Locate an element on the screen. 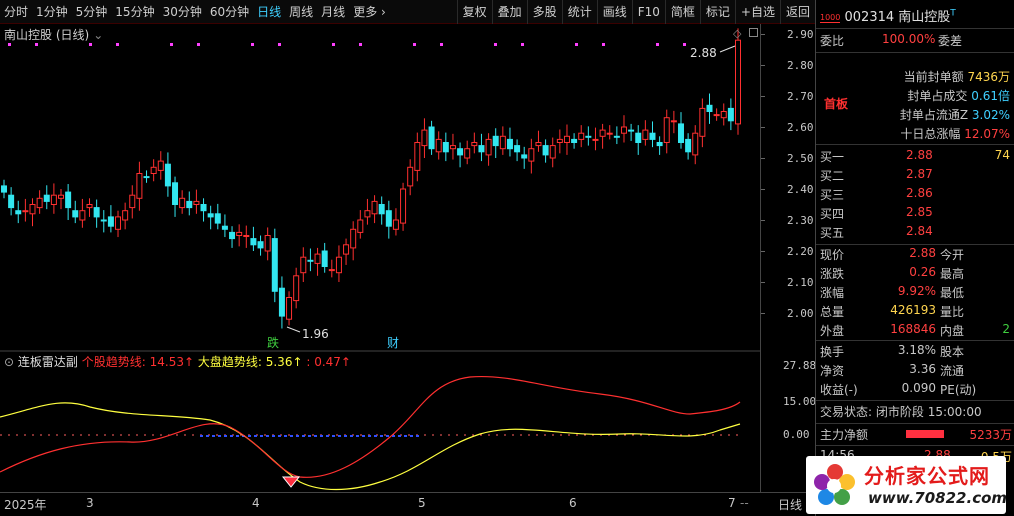 The width and height of the screenshot is (1014, 516). period-tab-monthly: 月线 is located at coordinates (333, 11).